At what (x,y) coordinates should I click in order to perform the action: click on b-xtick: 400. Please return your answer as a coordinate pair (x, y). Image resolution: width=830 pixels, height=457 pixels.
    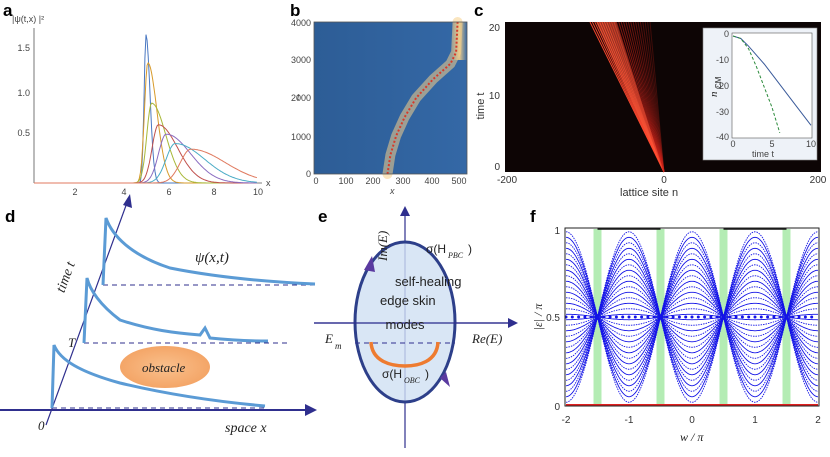
    Looking at the image, I should click on (431, 181).